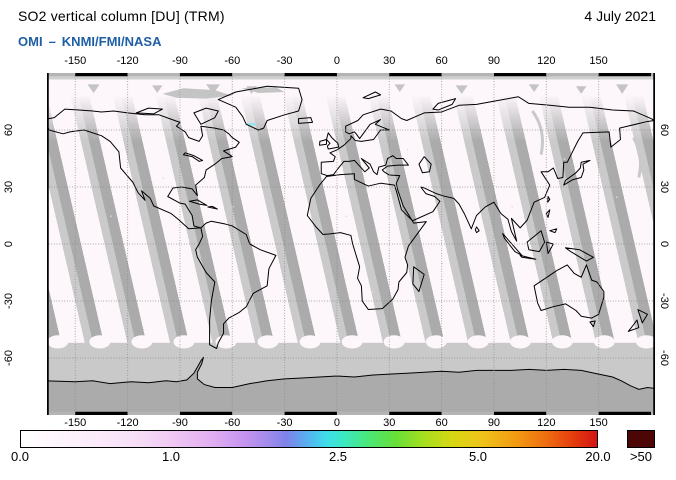  I want to click on lat-tick-right--30: -30, so click(664, 301).